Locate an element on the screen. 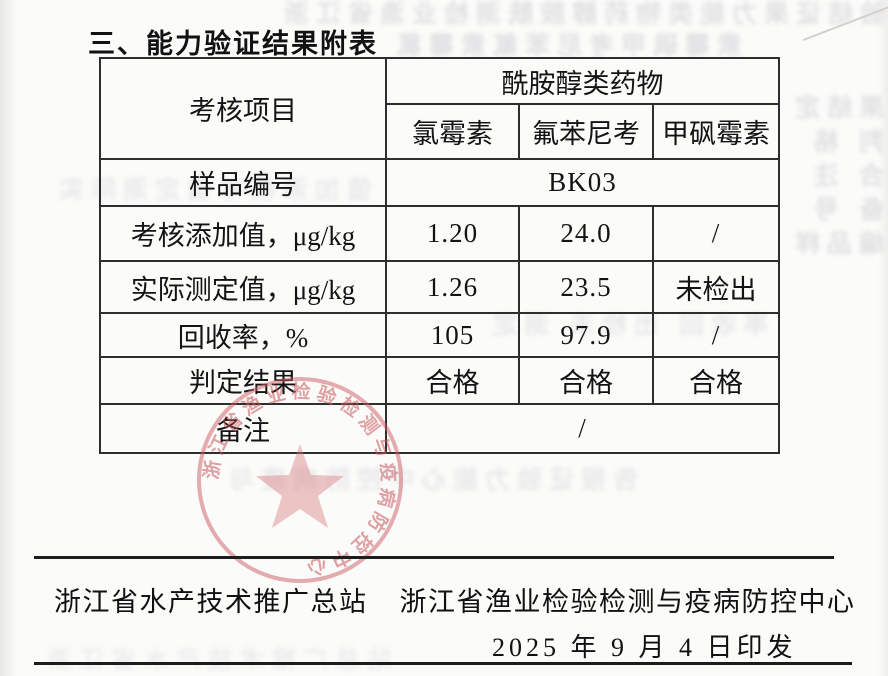  table-row: 回收率，% 105 97.9 / is located at coordinates (440, 335).